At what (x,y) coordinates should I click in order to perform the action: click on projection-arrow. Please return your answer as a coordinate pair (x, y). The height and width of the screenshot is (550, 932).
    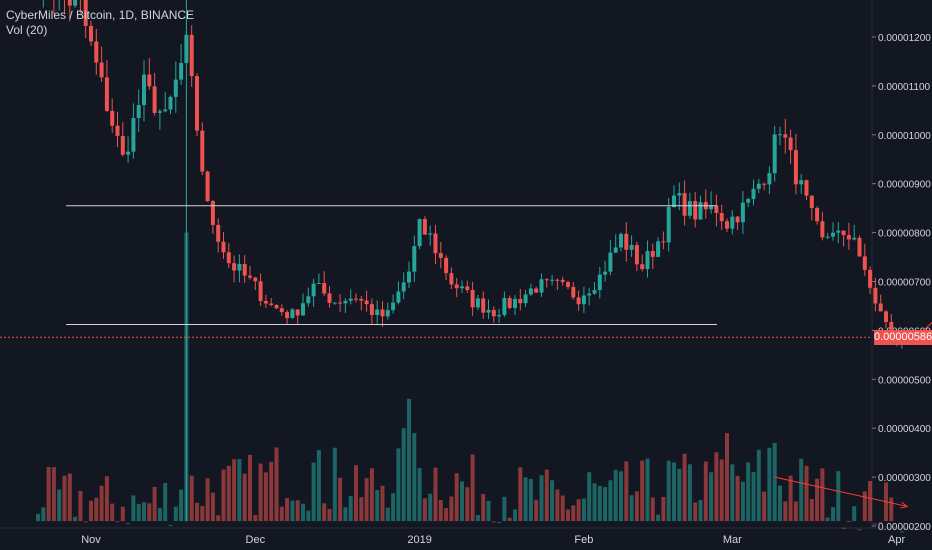
    Looking at the image, I should click on (924, 328).